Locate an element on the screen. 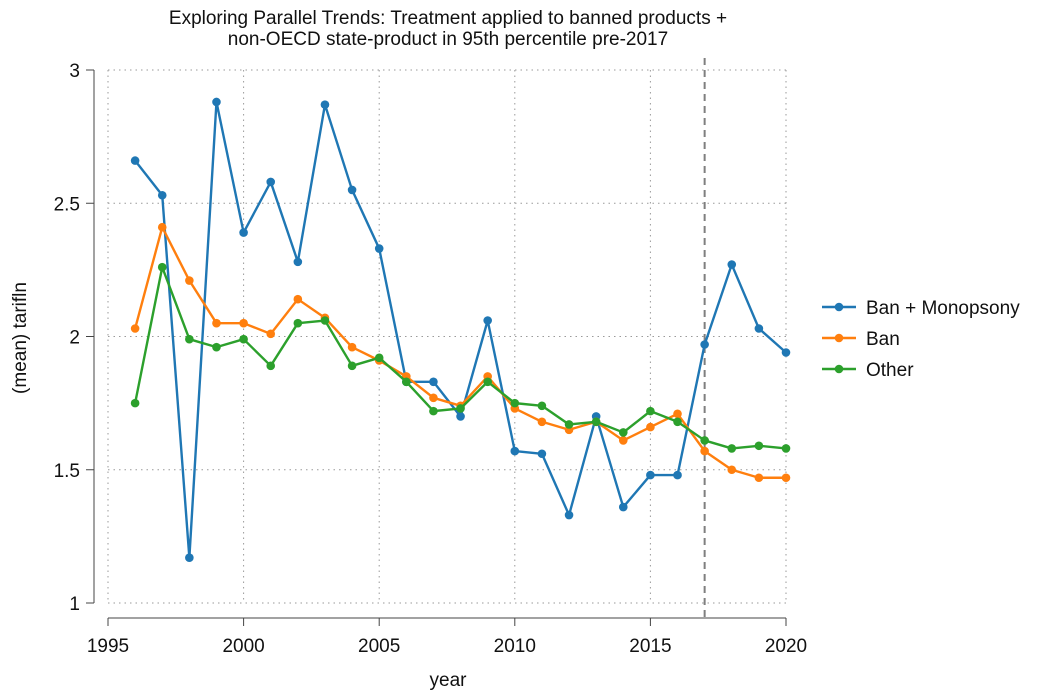  legend-label: Ban is located at coordinates (883, 339).